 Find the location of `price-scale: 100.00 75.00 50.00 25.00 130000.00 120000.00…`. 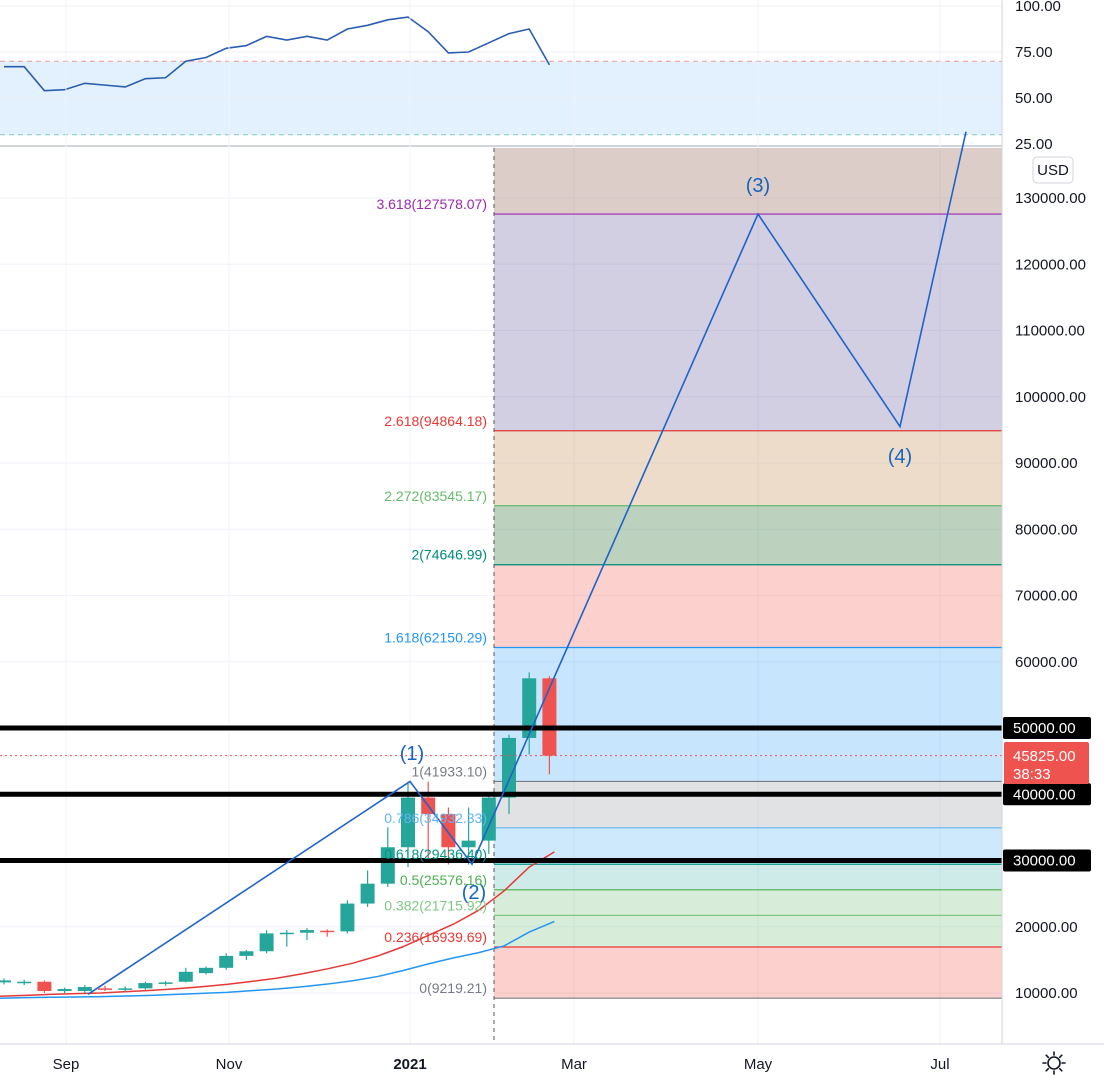

price-scale: 100.00 75.00 50.00 25.00 130000.00 120000.00… is located at coordinates (1052, 522).